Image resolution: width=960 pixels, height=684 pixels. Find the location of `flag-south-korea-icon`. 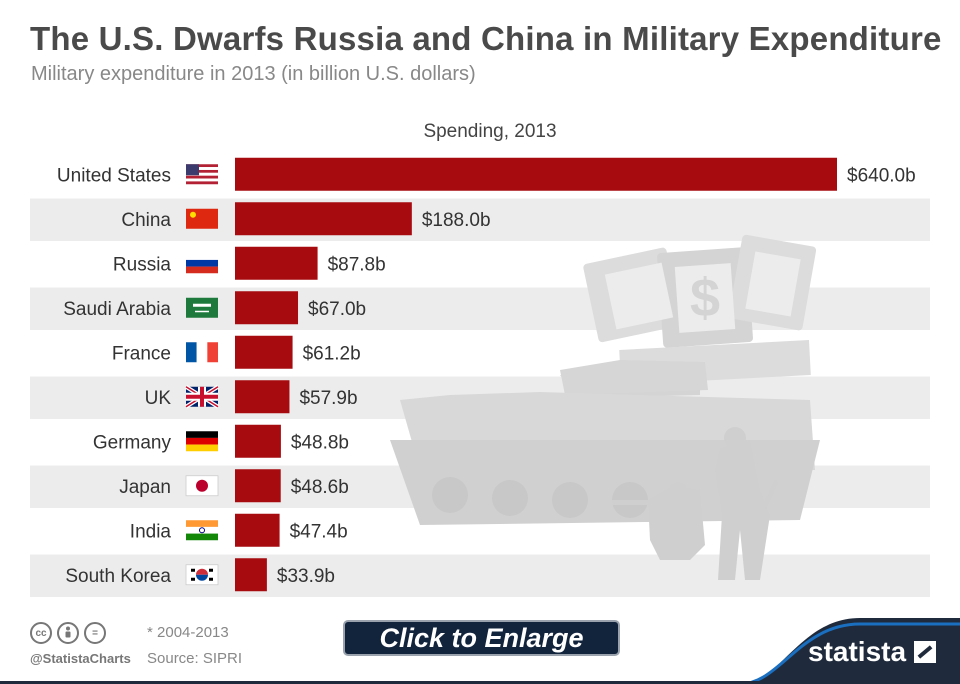

flag-south-korea-icon is located at coordinates (202, 575).